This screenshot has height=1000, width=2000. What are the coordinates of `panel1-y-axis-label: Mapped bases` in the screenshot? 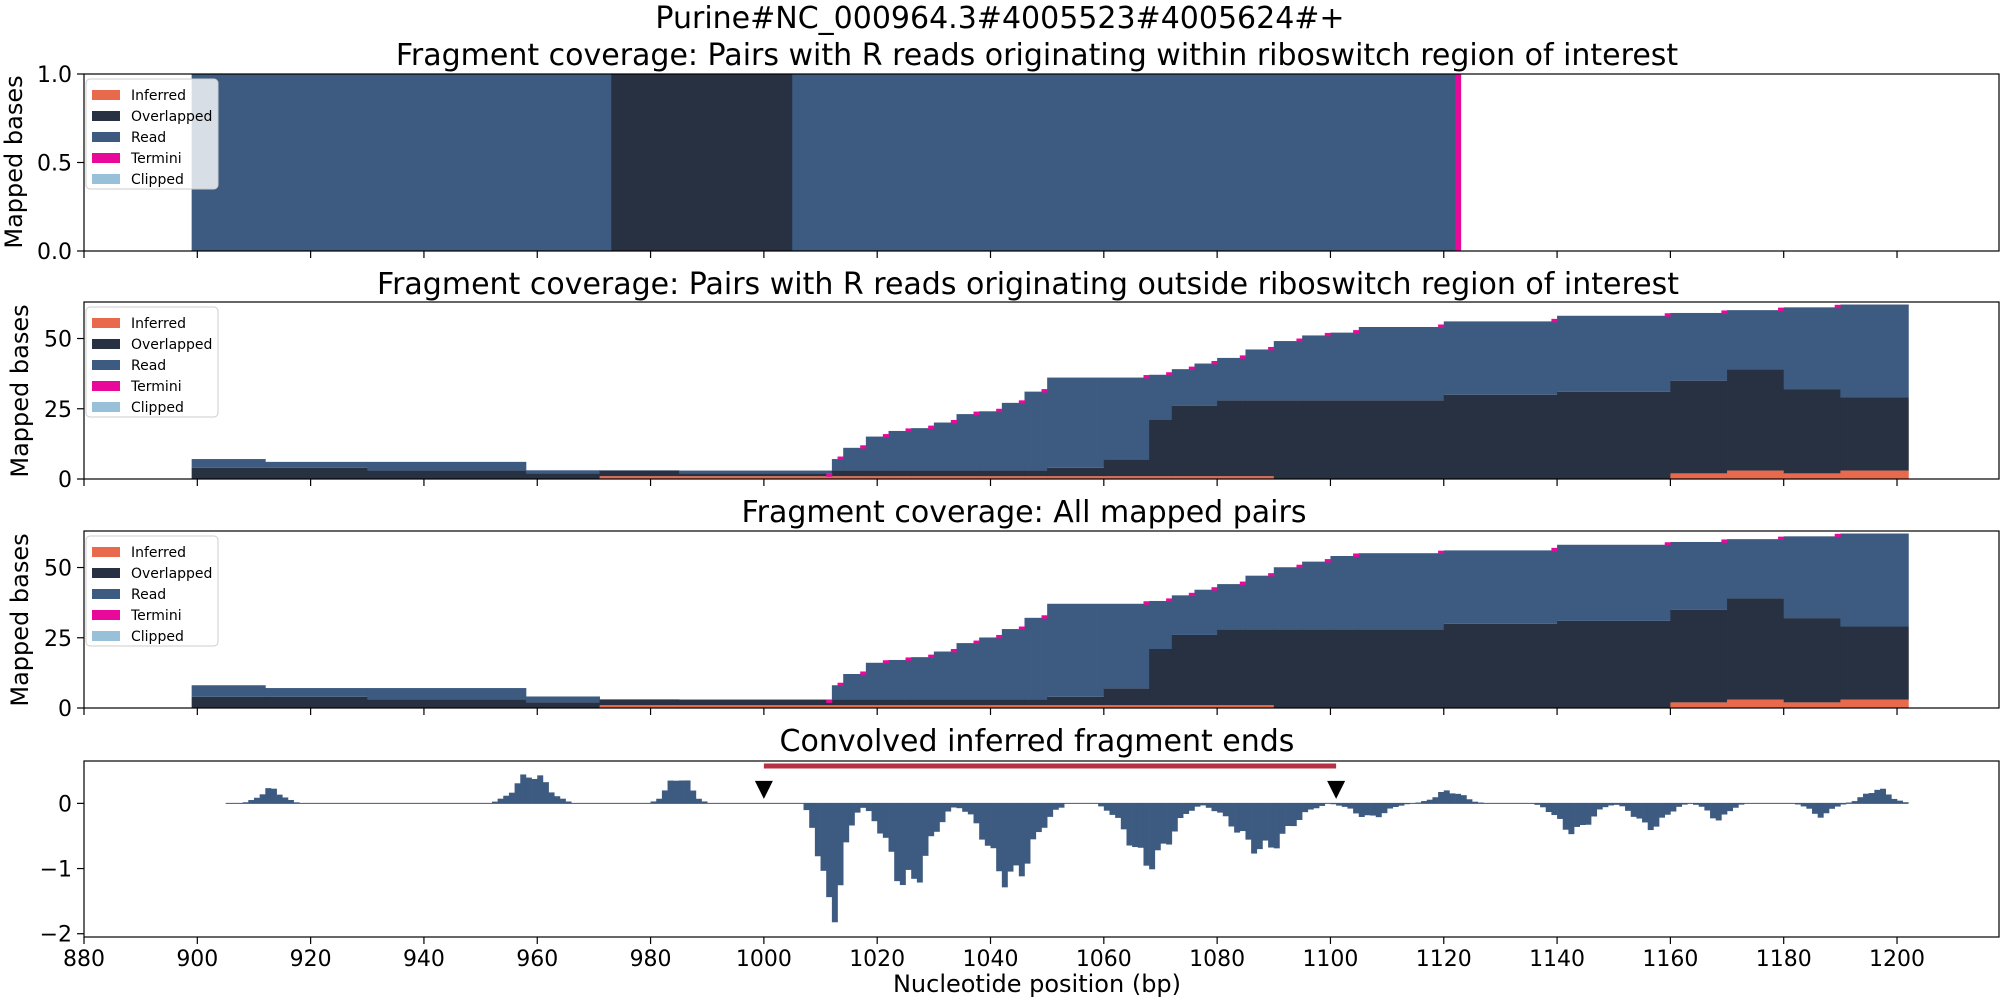 It's located at (14, 161).